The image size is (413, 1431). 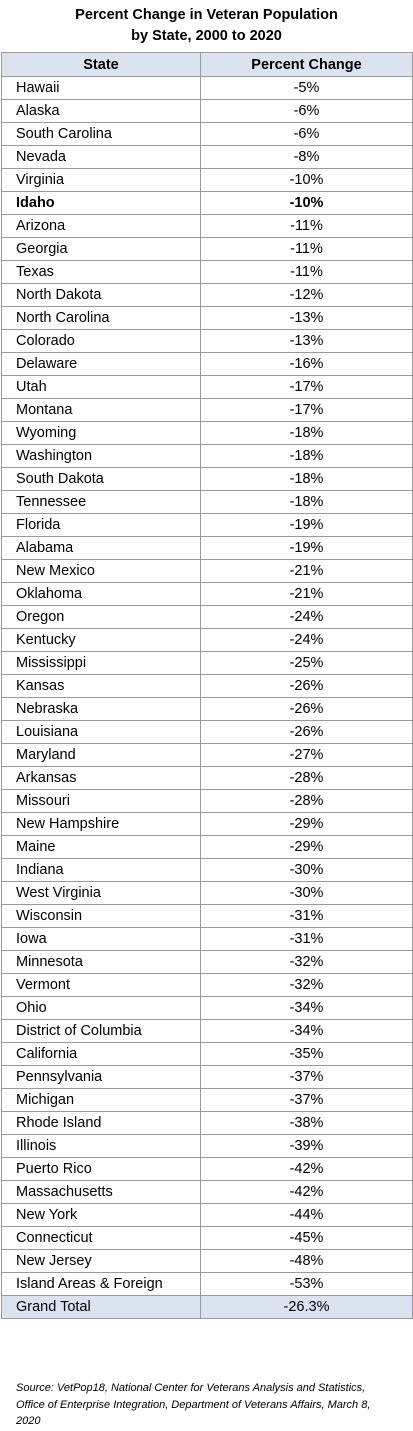 What do you see at coordinates (306, 1146) in the screenshot?
I see `percent-change-cell: -39%` at bounding box center [306, 1146].